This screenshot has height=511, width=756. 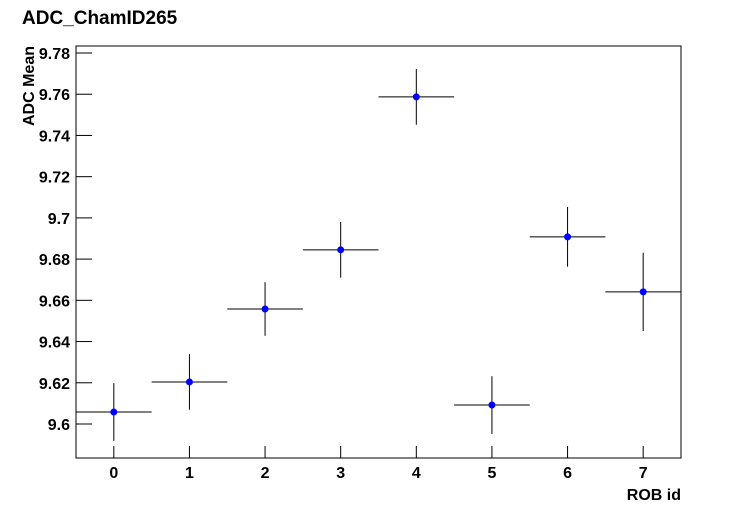 I want to click on y-tick-label: 9.66, so click(x=54, y=301).